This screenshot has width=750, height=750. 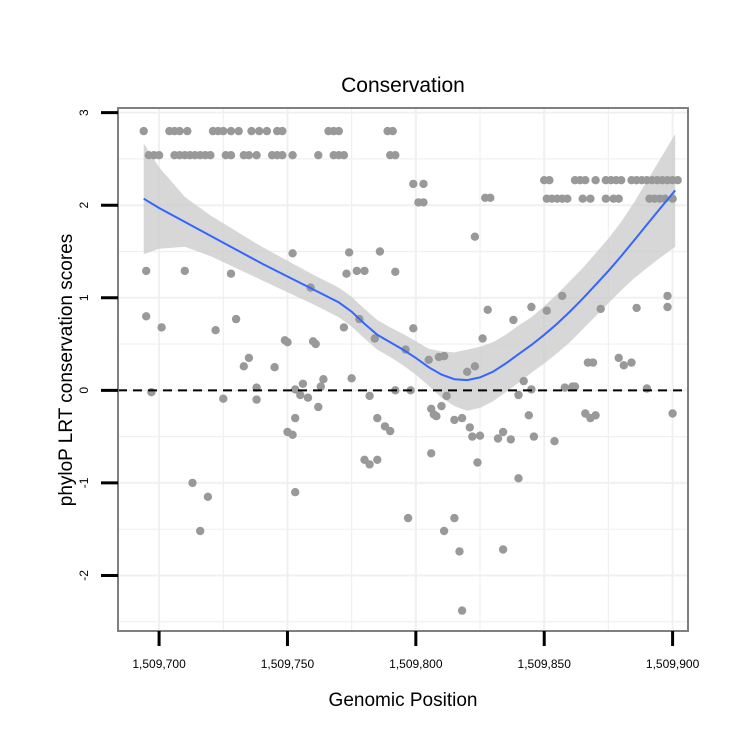 What do you see at coordinates (416, 664) in the screenshot?
I see `x-tick-label: 1,509,800` at bounding box center [416, 664].